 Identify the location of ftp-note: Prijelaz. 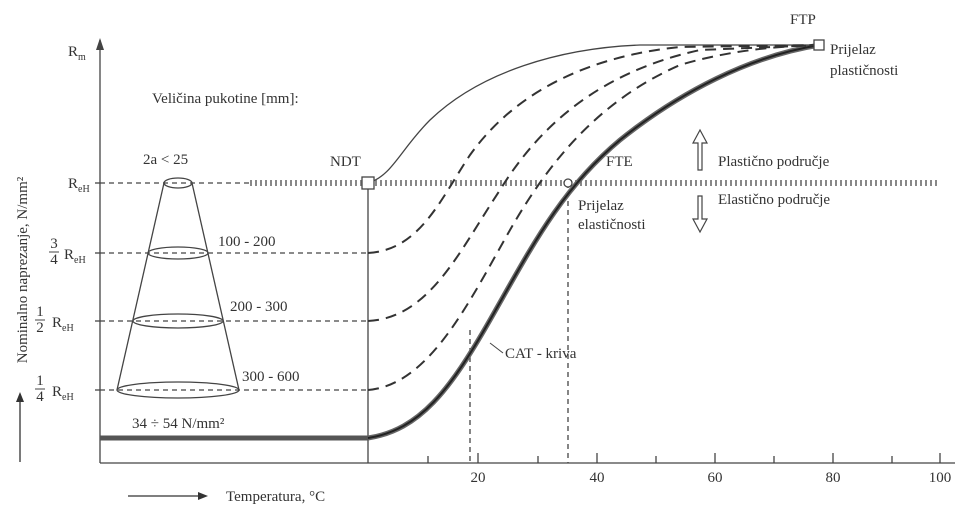
(853, 50).